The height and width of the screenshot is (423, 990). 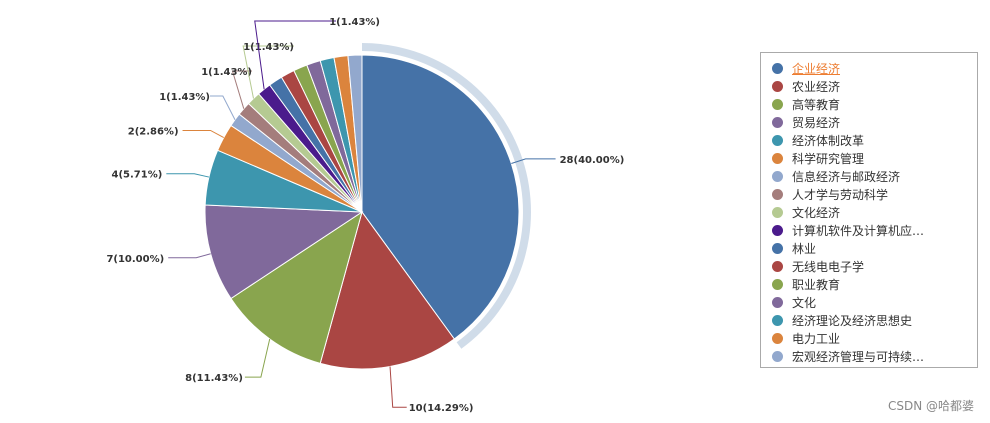 I want to click on legend-item-3: 贸易经济, so click(x=874, y=122).